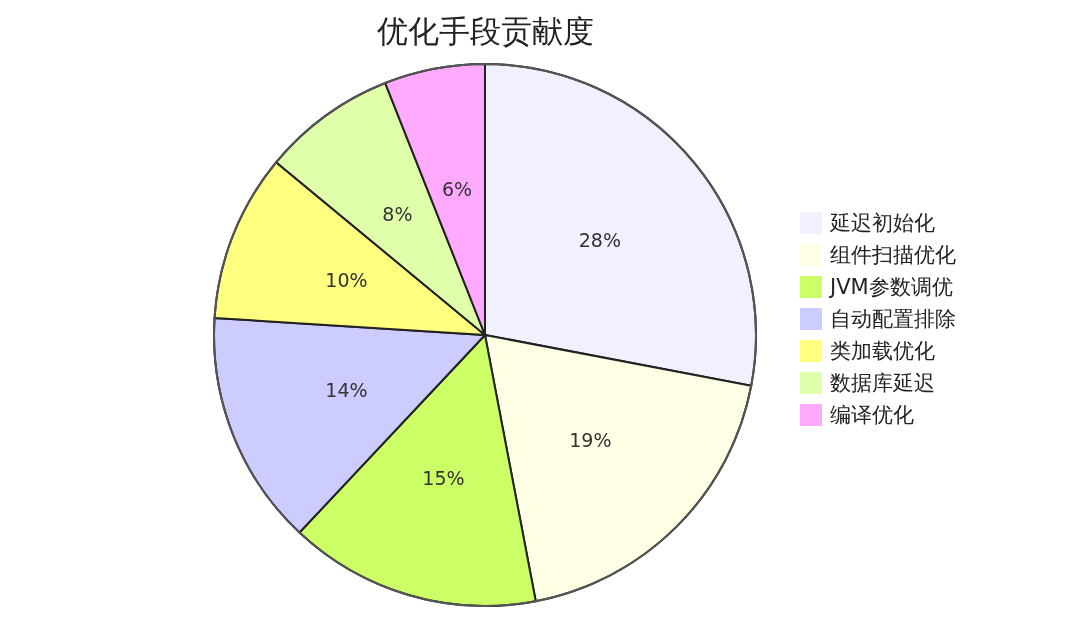  Describe the element at coordinates (346, 280) in the screenshot. I see `data-label: 10%` at that location.